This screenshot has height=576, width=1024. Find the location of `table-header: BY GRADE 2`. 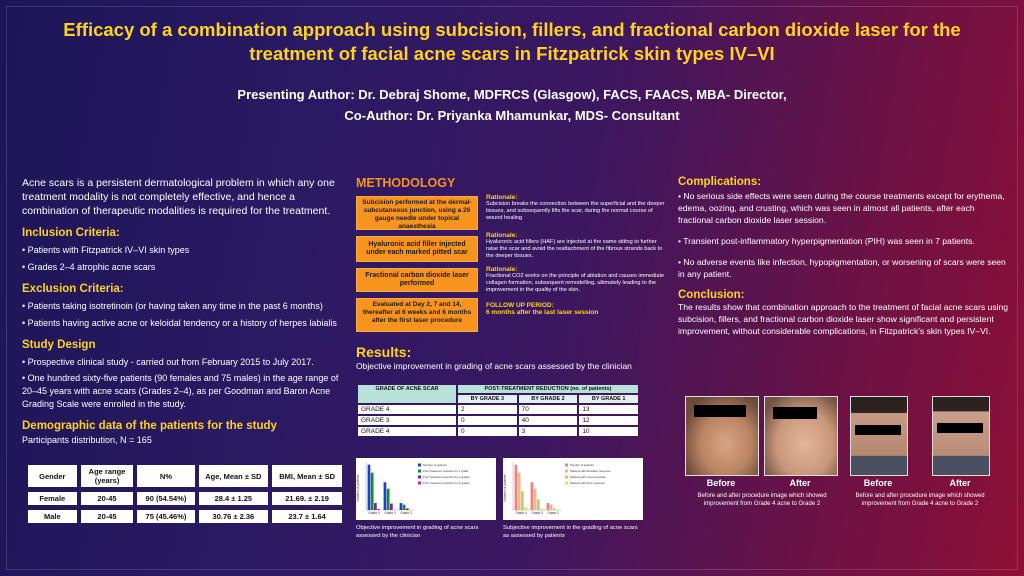

table-header: BY GRADE 2 is located at coordinates (548, 399).